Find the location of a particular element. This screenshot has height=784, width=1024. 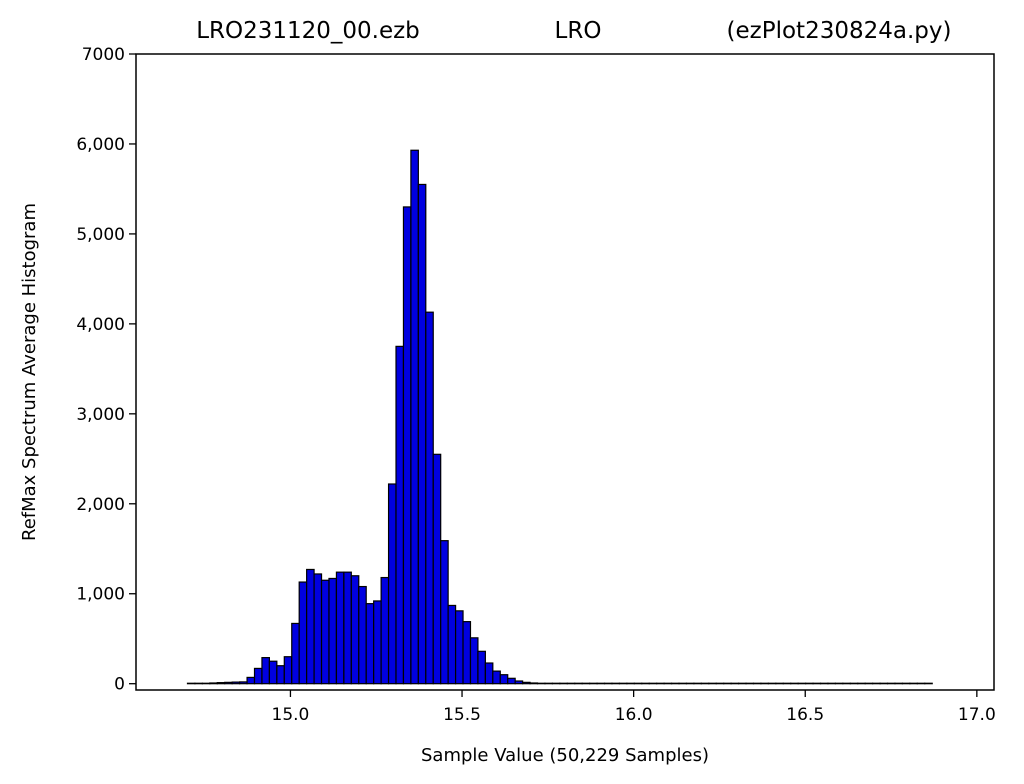

y-axis-label: RefMax Spectrum Average Histogram is located at coordinates (29, 372).